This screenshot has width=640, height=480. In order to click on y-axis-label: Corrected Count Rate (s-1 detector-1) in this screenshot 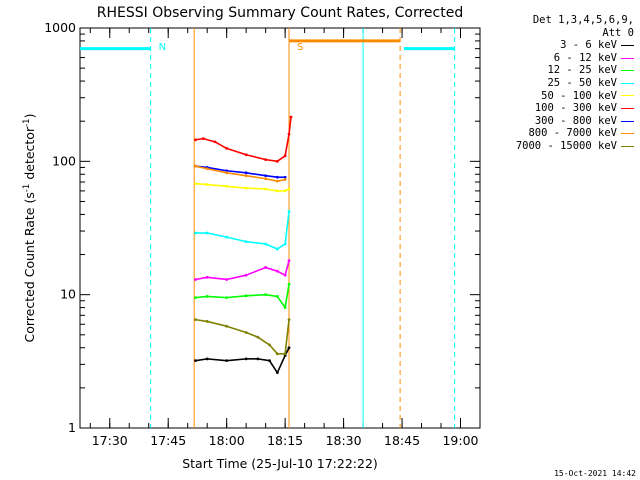, I will do `click(29, 228)`.